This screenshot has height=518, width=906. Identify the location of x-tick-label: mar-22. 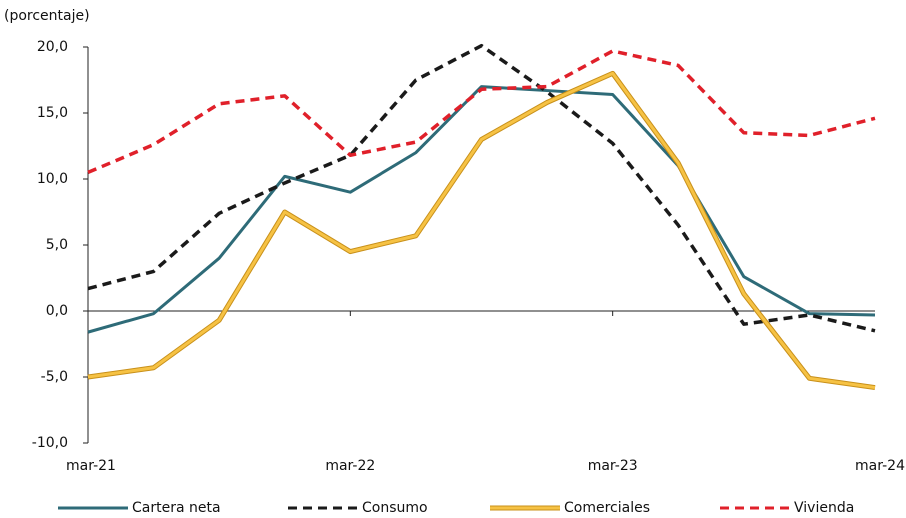
(350, 466).